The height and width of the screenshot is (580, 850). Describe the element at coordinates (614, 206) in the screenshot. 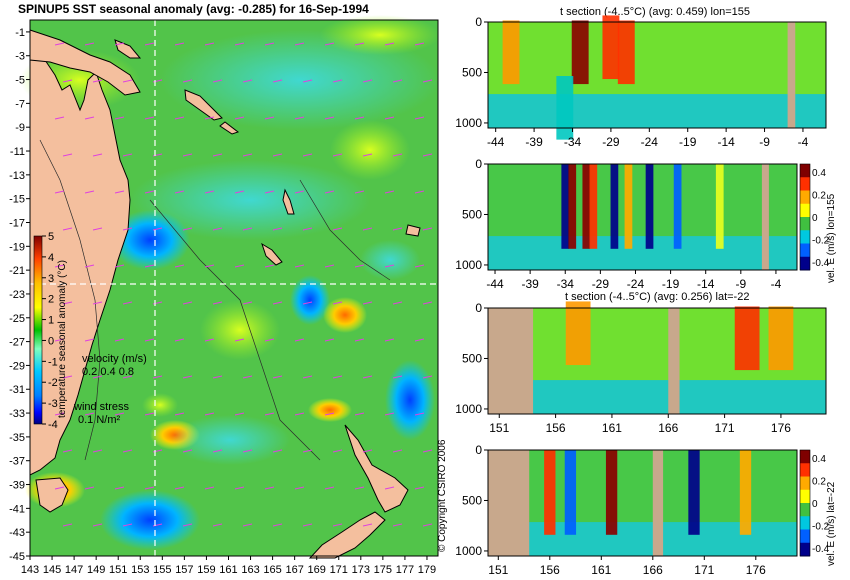

I see `velocity-stripe` at that location.